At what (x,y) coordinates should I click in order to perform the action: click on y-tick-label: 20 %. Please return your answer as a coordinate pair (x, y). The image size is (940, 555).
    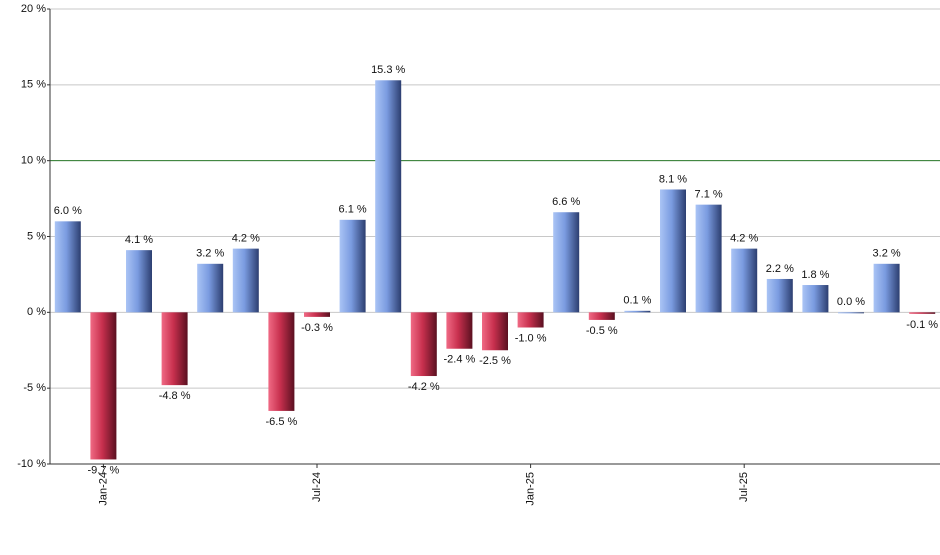
    Looking at the image, I should click on (33, 9).